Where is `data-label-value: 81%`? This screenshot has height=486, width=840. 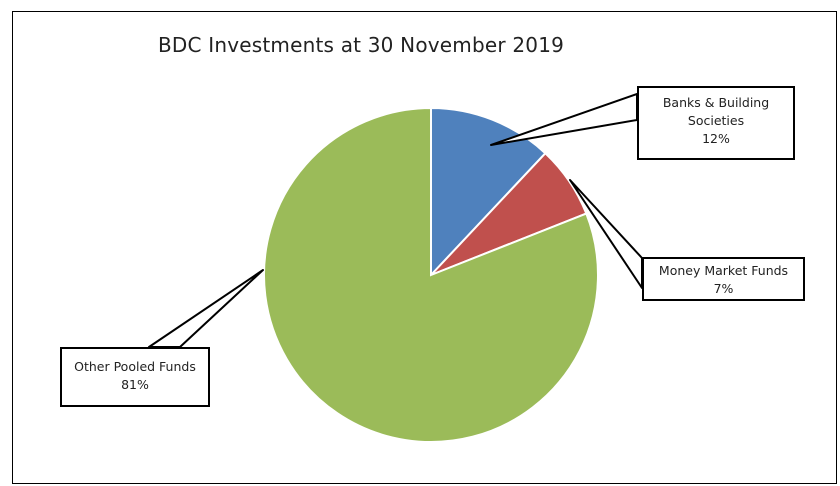 data-label-value: 81% is located at coordinates (135, 384).